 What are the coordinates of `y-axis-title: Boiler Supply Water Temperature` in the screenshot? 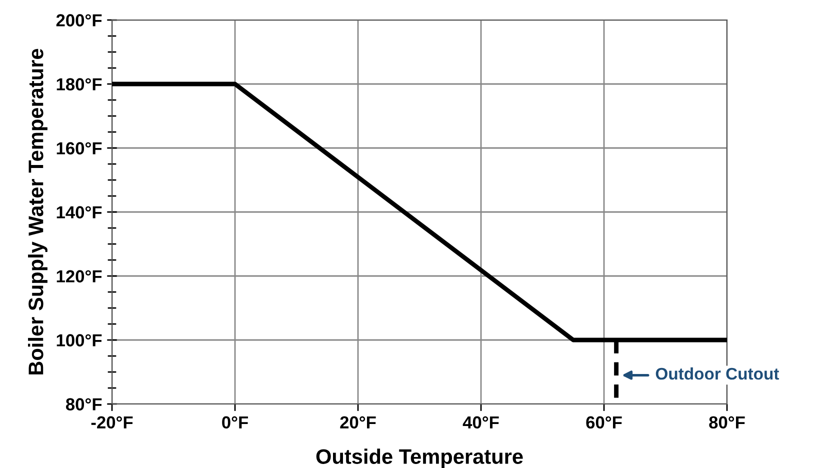 It's located at (38, 211).